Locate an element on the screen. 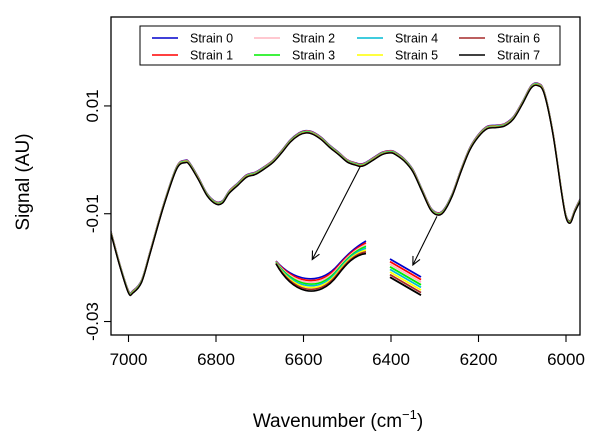 This screenshot has width=589, height=435. legend-item: Strain 0 is located at coordinates (192, 39).